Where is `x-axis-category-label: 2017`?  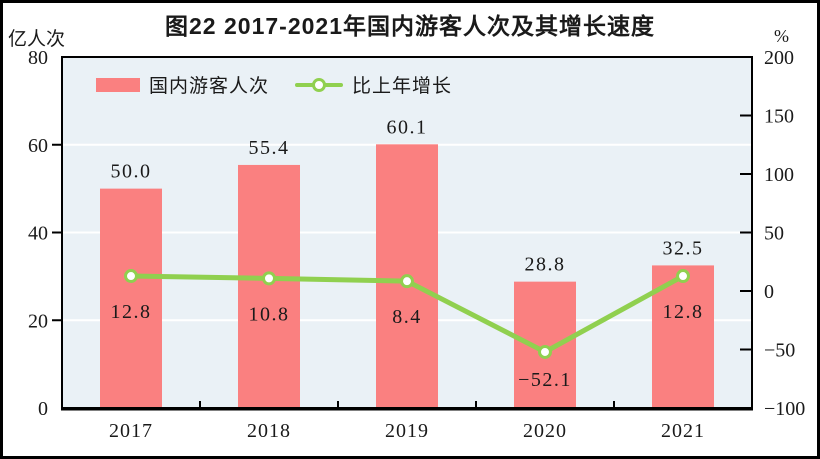
x-axis-category-label: 2017 is located at coordinates (131, 431).